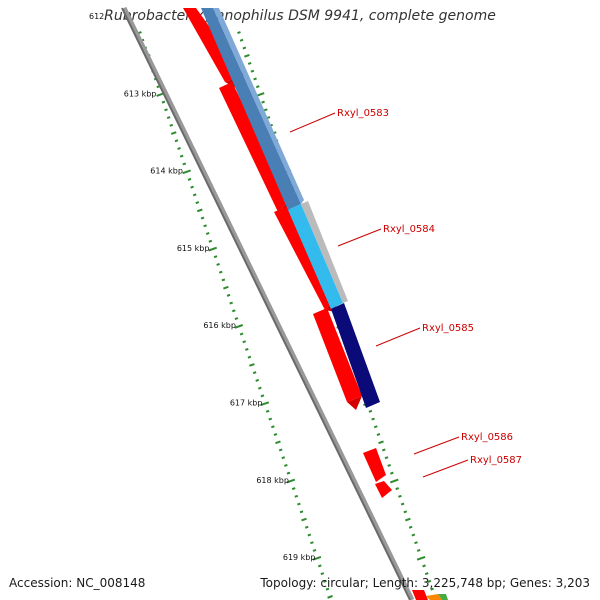 The width and height of the screenshot is (600, 600). I want to click on gene-rxyl-0584-shape, so click(315, 256).